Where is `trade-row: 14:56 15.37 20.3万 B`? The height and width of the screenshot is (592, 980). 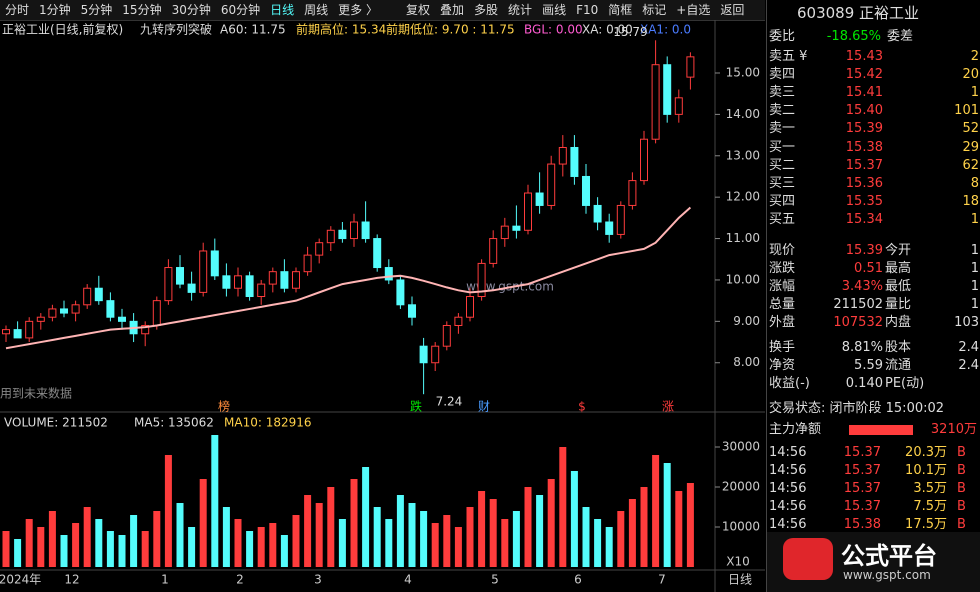 trade-row: 14:56 15.37 20.3万 B is located at coordinates (873, 453).